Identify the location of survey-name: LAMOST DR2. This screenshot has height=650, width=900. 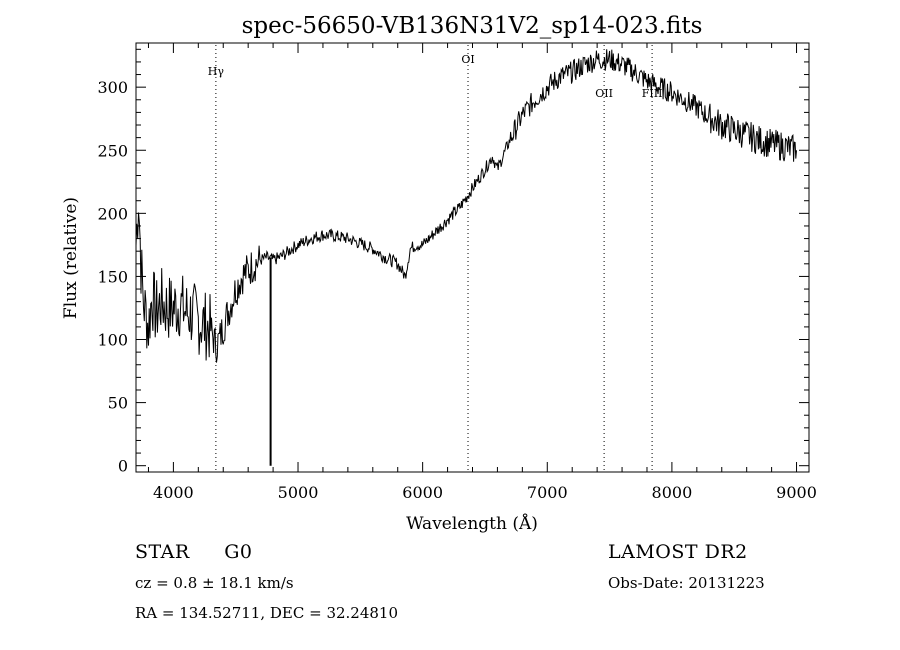
(678, 552).